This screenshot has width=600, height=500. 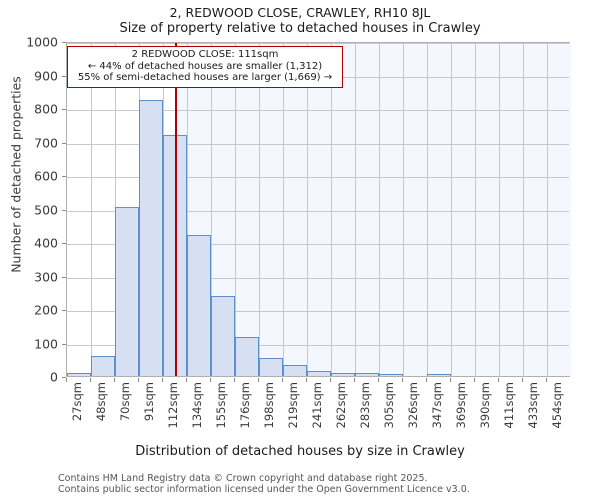 I want to click on x-axis-tick-label: 326sqm, so click(x=413, y=405).